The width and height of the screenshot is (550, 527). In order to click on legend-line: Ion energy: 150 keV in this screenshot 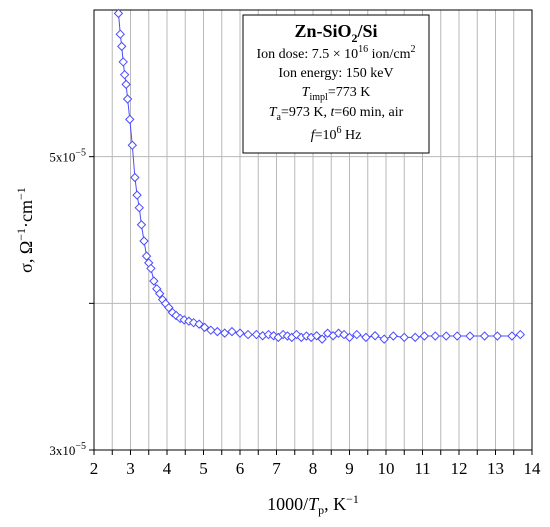, I will do `click(335, 73)`.